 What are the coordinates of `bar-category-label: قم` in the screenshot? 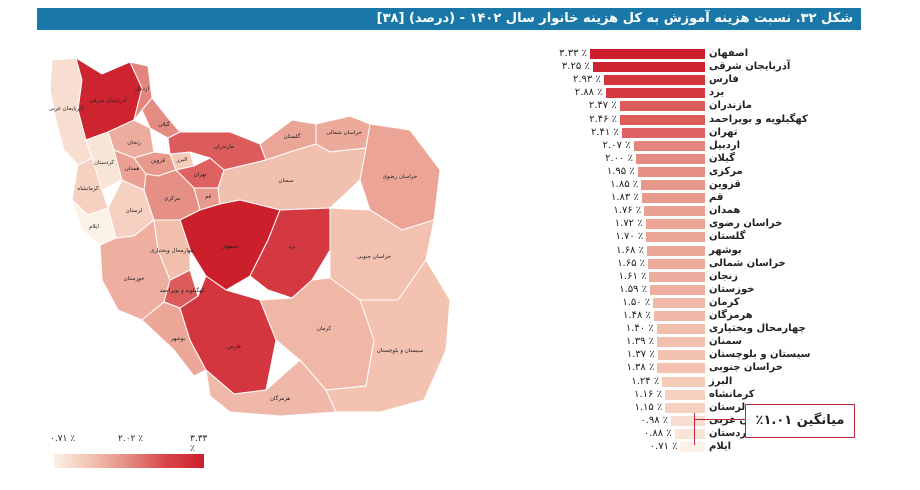 It's located at (716, 198).